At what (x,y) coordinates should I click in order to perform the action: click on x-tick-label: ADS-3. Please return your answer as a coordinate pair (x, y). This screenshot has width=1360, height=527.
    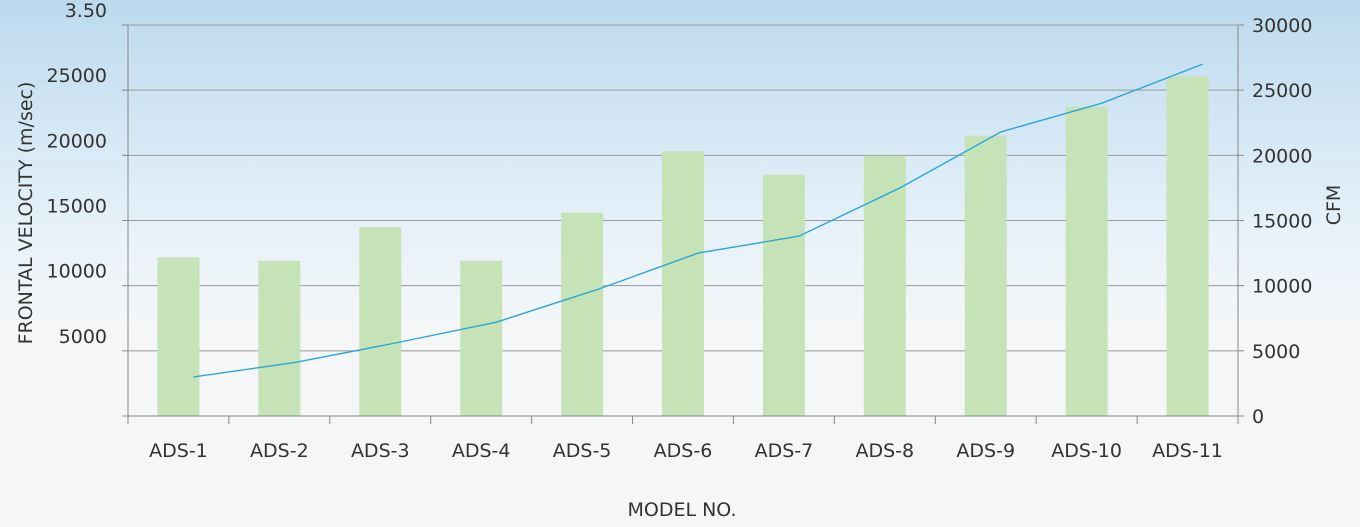
    Looking at the image, I should click on (380, 451).